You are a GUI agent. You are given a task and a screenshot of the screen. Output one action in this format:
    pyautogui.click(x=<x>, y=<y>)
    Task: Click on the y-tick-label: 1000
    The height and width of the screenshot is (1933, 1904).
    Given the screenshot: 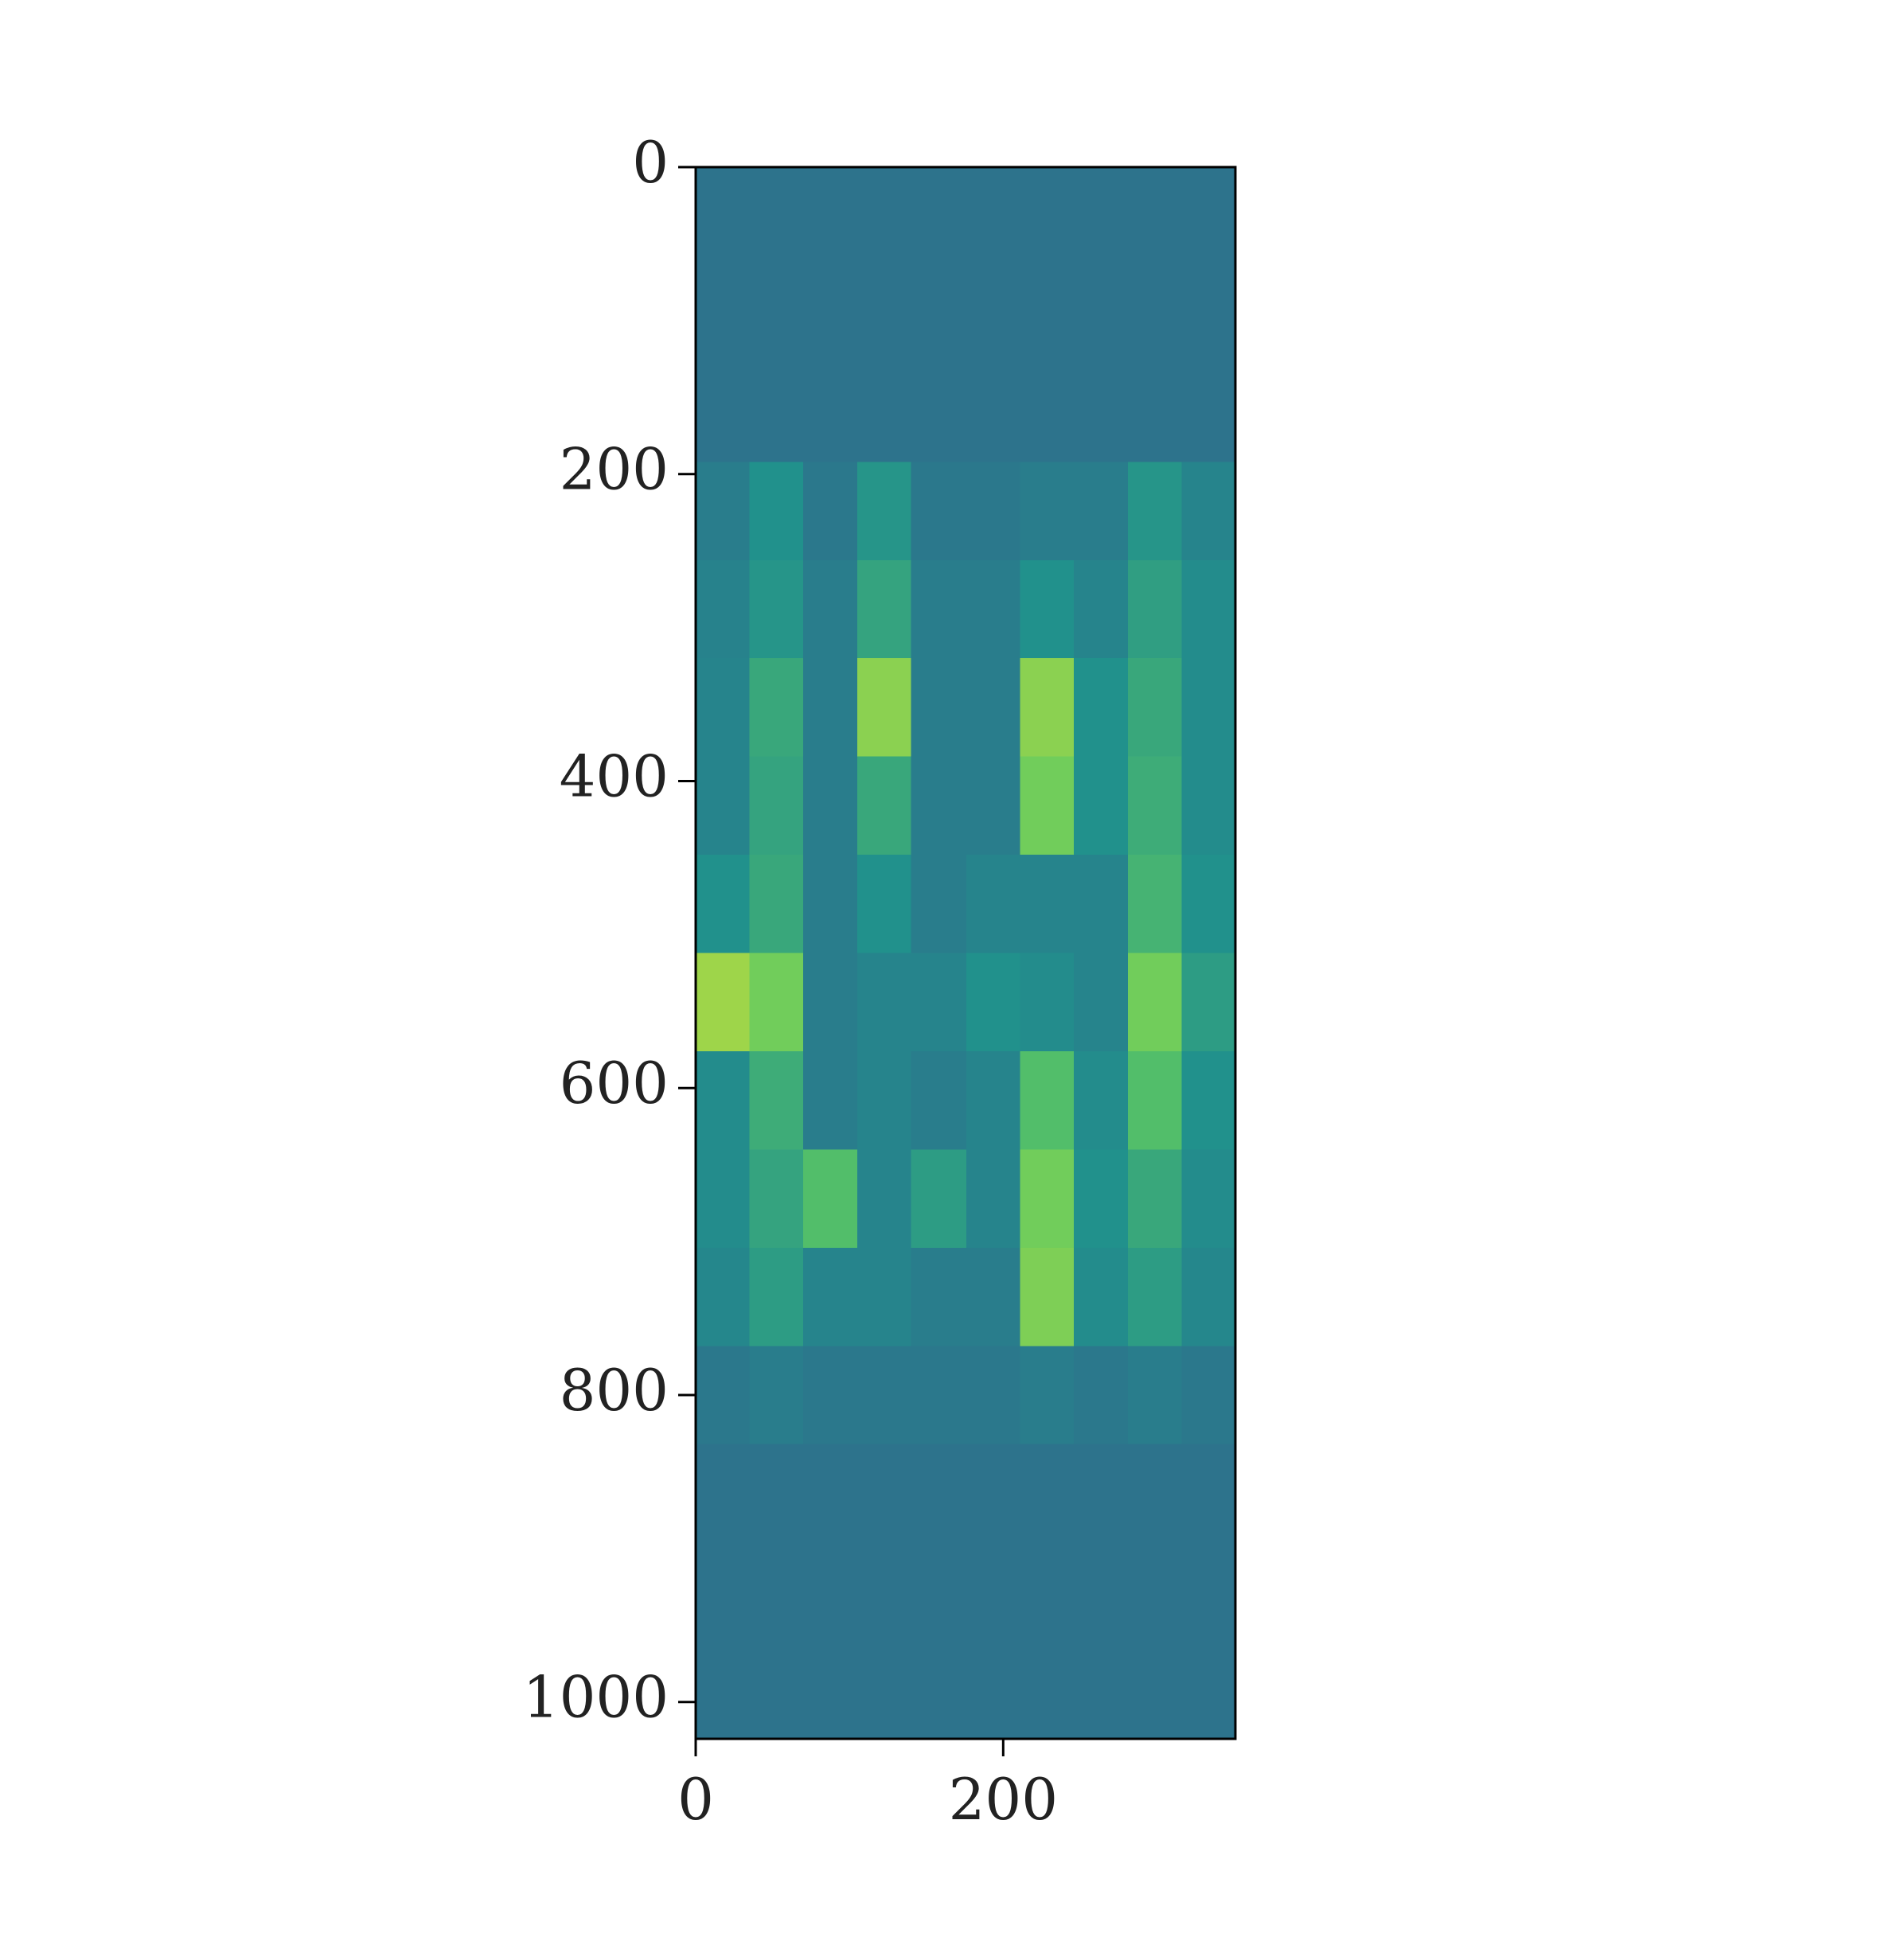 What is the action you would take?
    pyautogui.click(x=596, y=1698)
    